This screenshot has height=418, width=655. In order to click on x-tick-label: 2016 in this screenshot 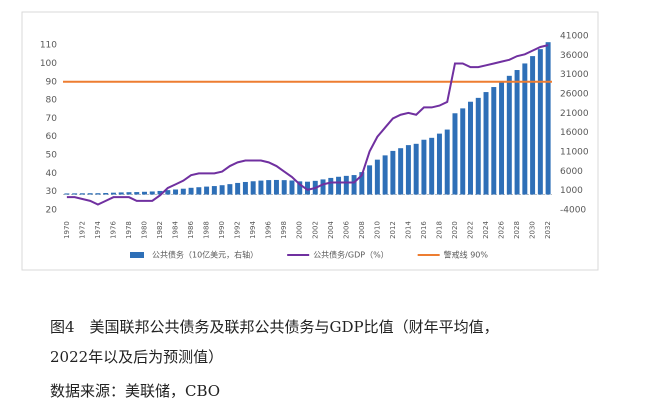, I will do `click(424, 230)`.